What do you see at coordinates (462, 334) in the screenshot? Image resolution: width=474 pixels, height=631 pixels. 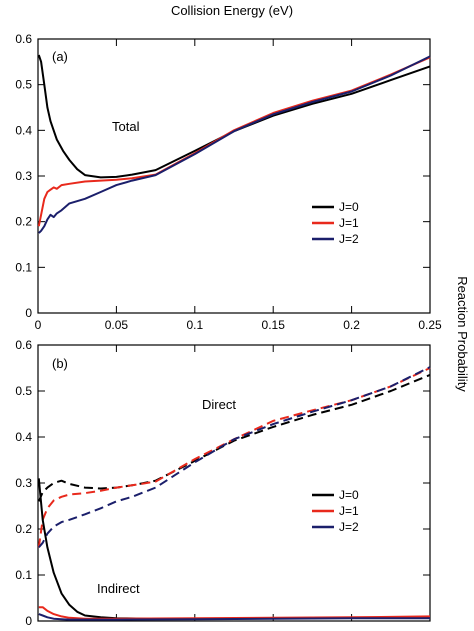 I see `y-axis-title: Reaction Probability` at bounding box center [462, 334].